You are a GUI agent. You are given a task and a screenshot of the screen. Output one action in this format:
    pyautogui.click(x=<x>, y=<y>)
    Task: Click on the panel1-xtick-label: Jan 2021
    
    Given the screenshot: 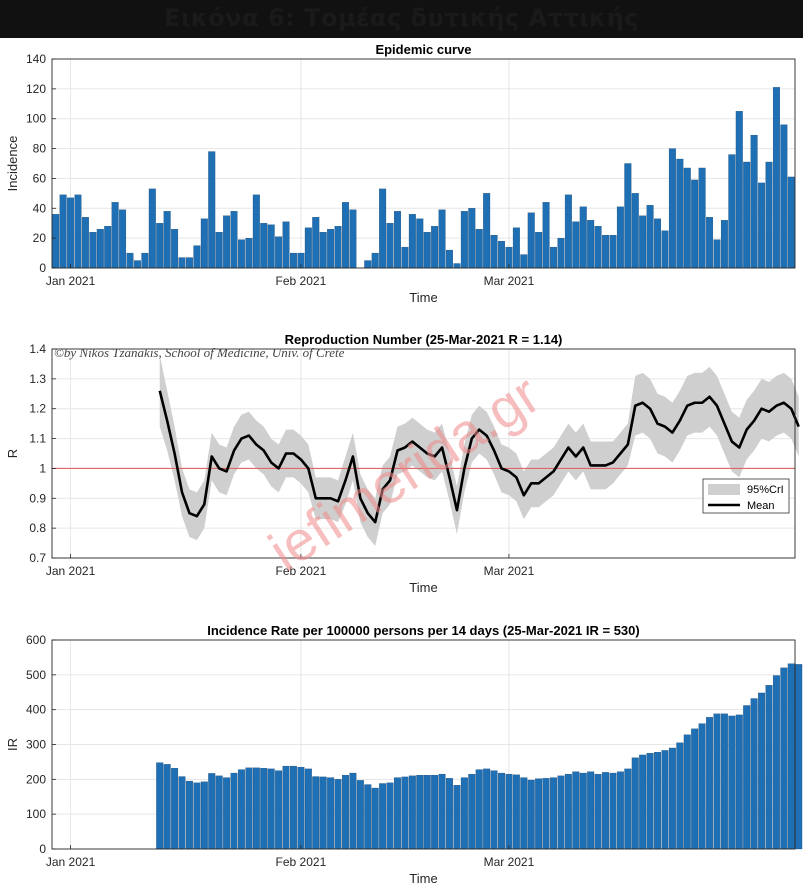 What is the action you would take?
    pyautogui.click(x=71, y=281)
    